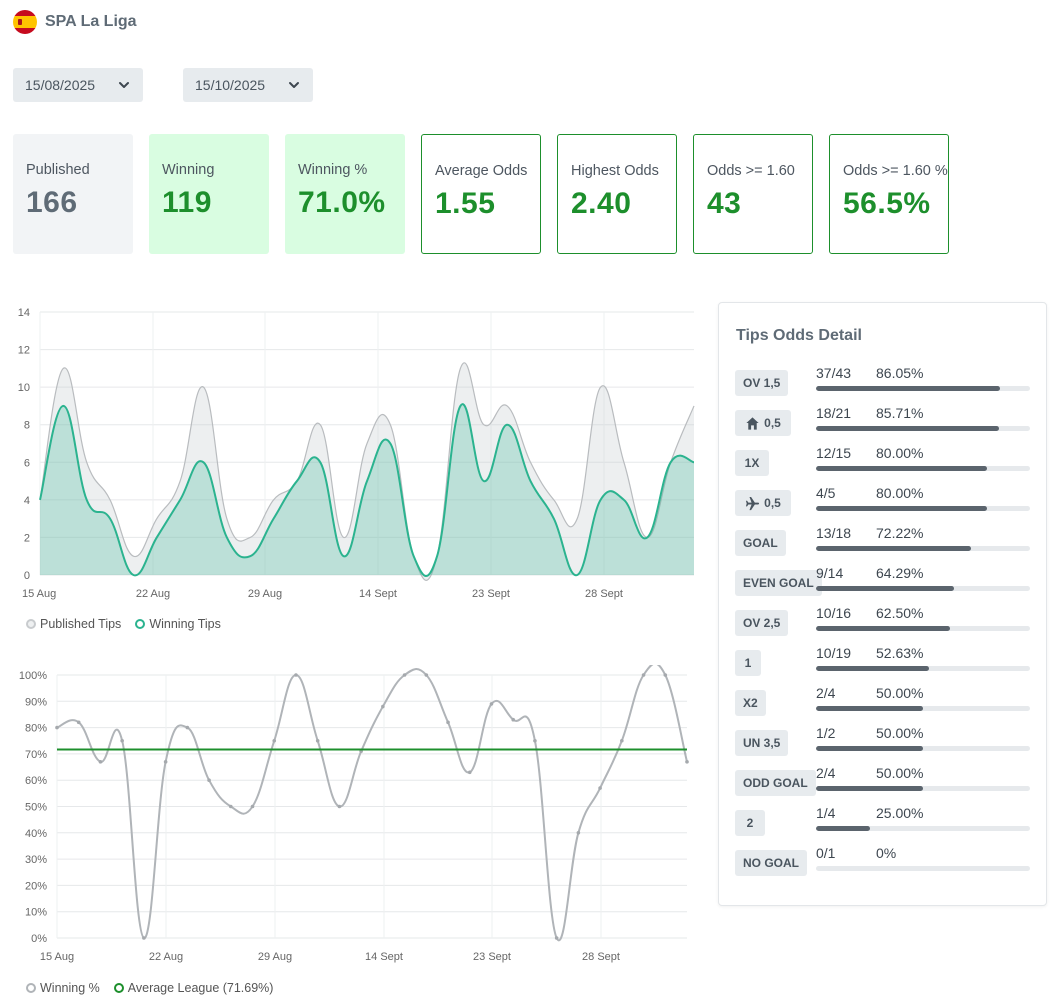  I want to click on legend-label: Winning %, so click(70, 988).